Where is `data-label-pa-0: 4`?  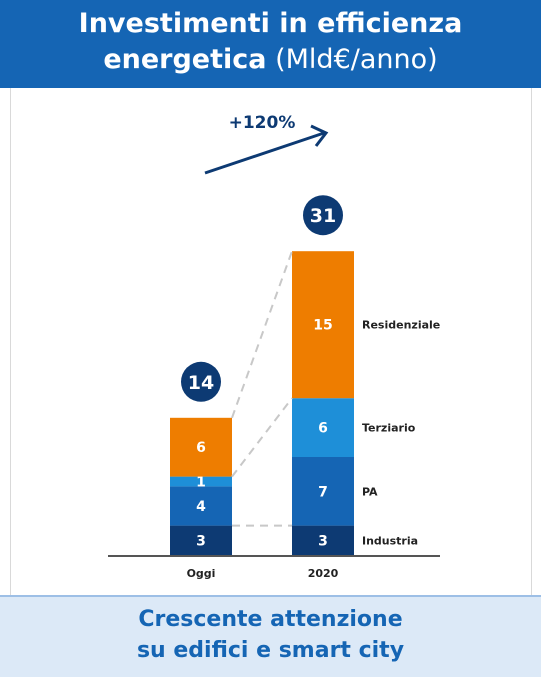 data-label-pa-0: 4 is located at coordinates (201, 507).